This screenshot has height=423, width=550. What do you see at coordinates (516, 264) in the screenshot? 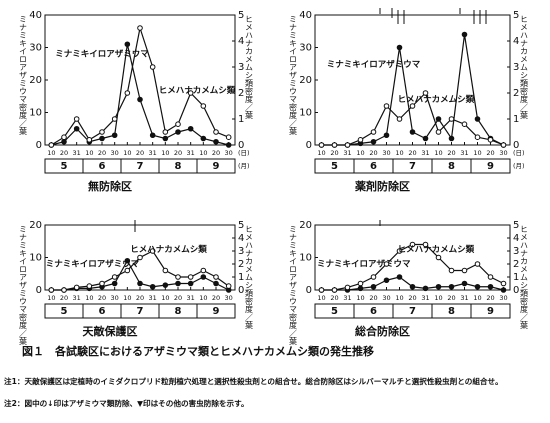
I see `y2-tick-label: 2` at bounding box center [516, 264].